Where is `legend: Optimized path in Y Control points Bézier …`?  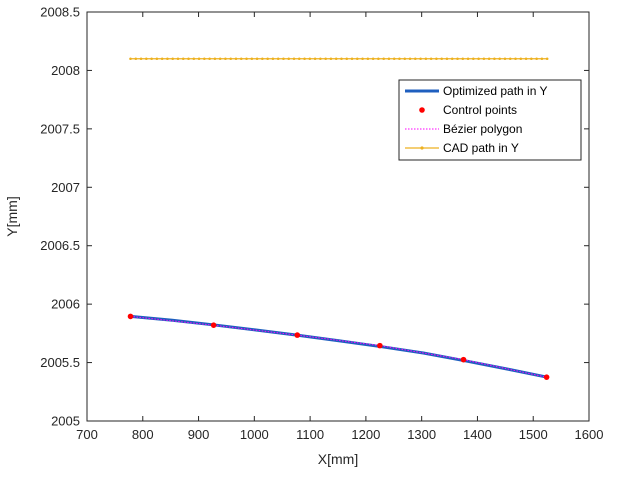
legend: Optimized path in Y Control points Bézier … is located at coordinates (490, 120).